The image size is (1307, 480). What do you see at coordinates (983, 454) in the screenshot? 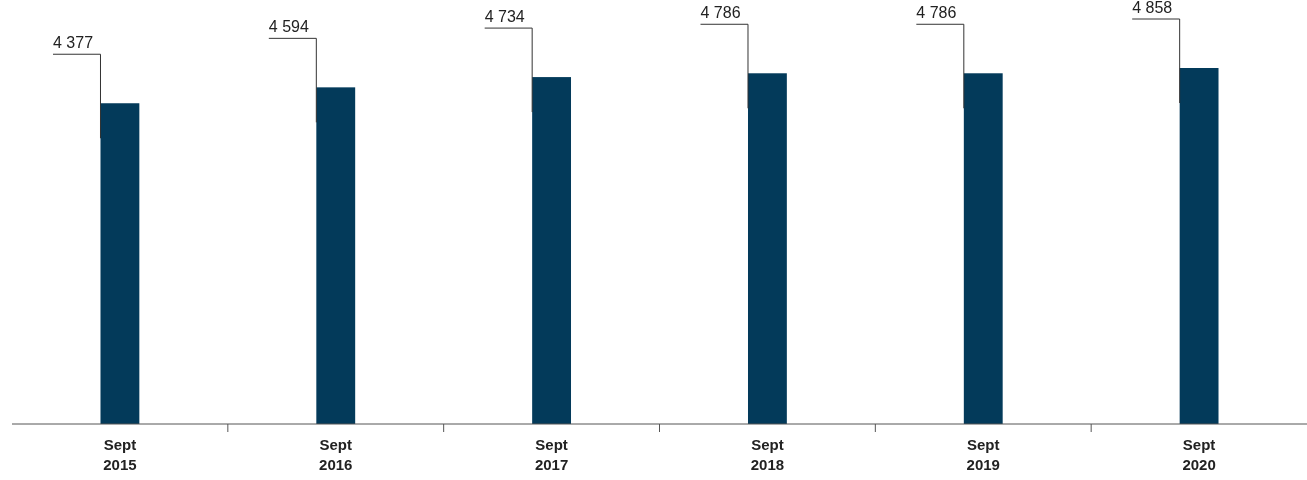
I see `x-tick-label: Sept 2019` at bounding box center [983, 454].